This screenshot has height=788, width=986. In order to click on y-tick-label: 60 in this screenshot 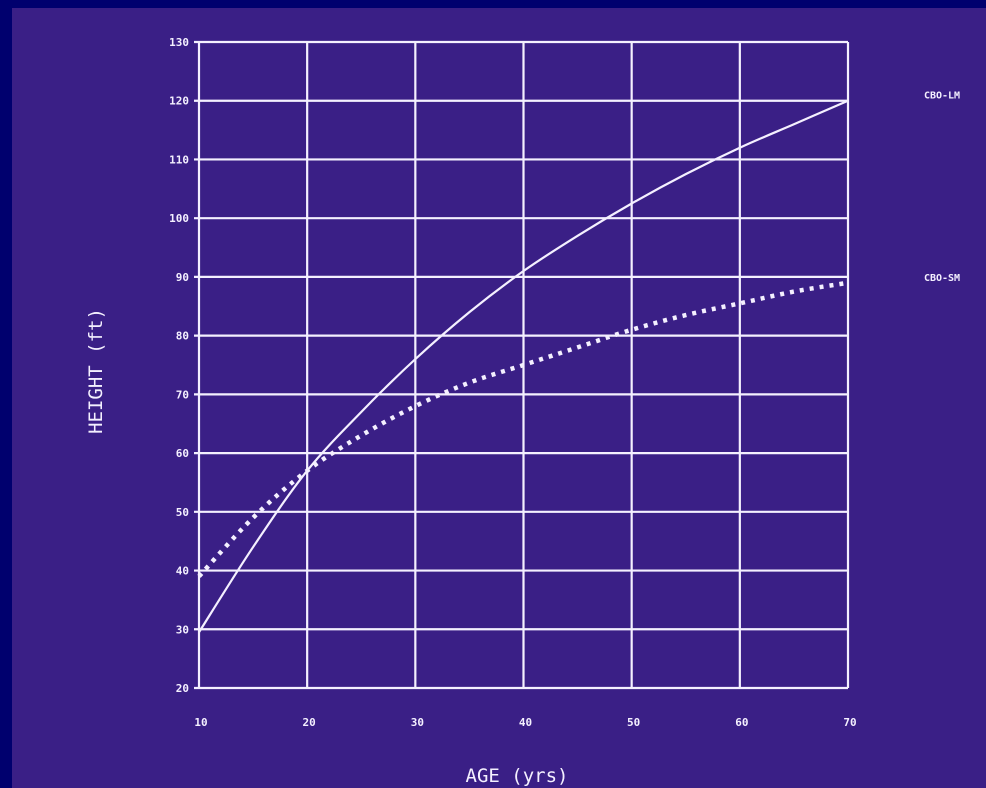, I will do `click(182, 453)`.